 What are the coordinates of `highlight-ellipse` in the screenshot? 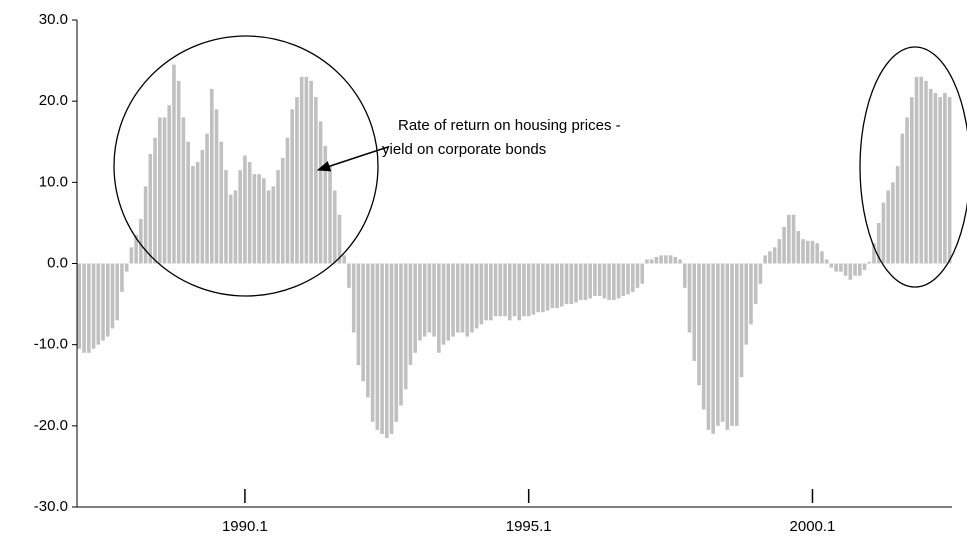 It's located at (913, 167).